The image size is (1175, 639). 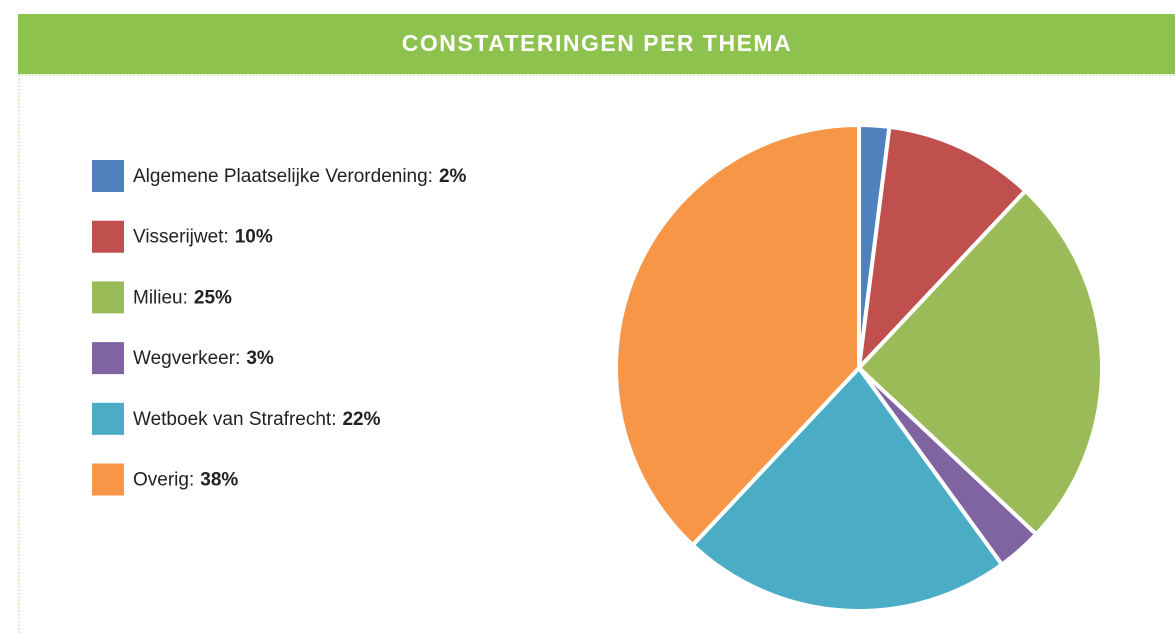 What do you see at coordinates (219, 480) in the screenshot?
I see `legend-value: 38%` at bounding box center [219, 480].